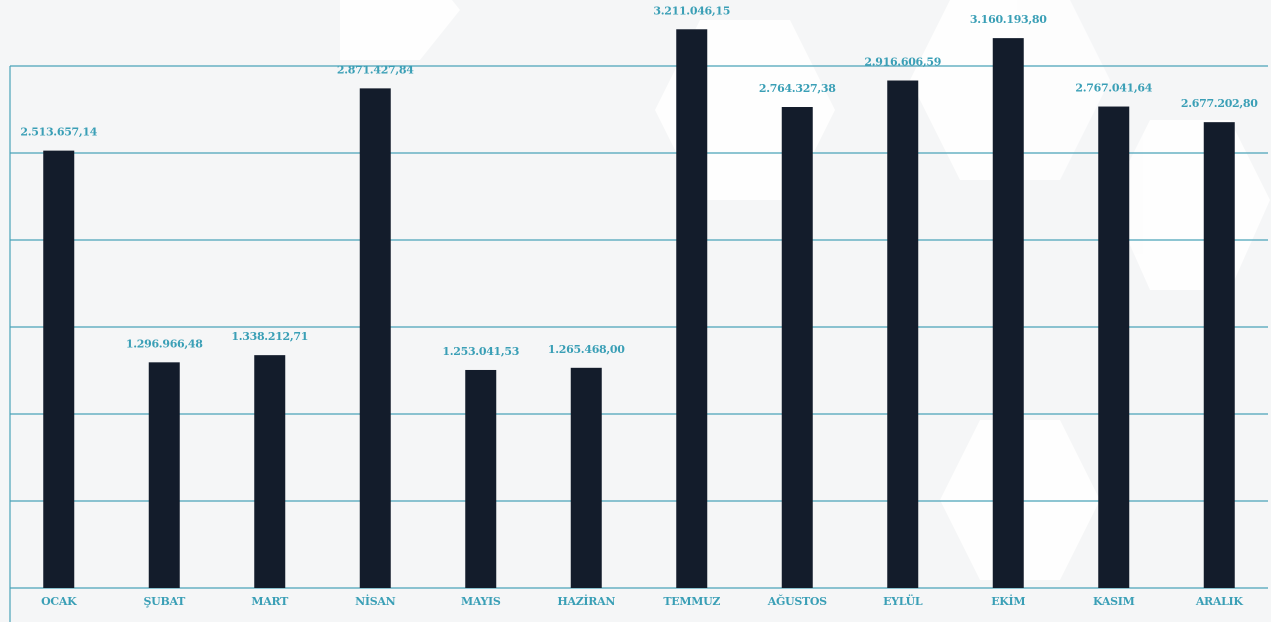  I want to click on value-label: 2.871.427,84, so click(375, 69).